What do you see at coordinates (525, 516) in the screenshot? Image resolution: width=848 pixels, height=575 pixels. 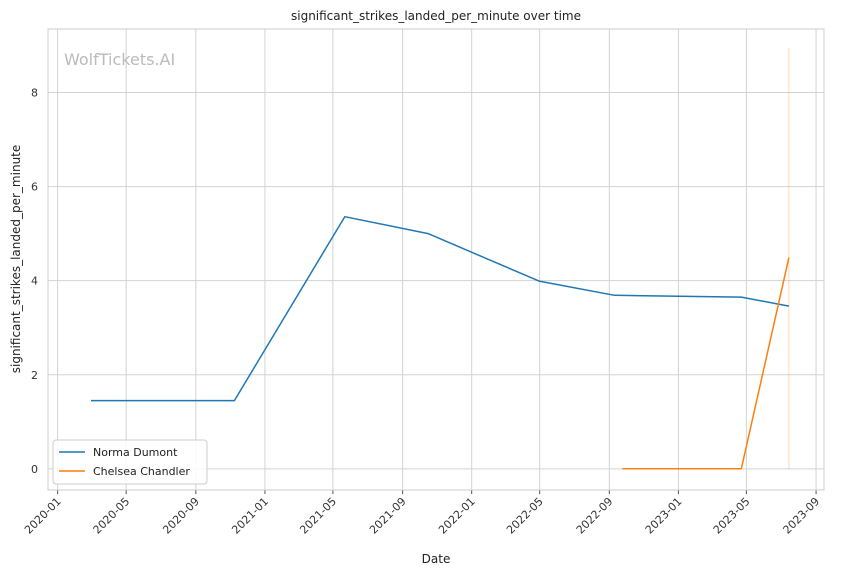 I see `x-tick-label: 2022-05` at bounding box center [525, 516].